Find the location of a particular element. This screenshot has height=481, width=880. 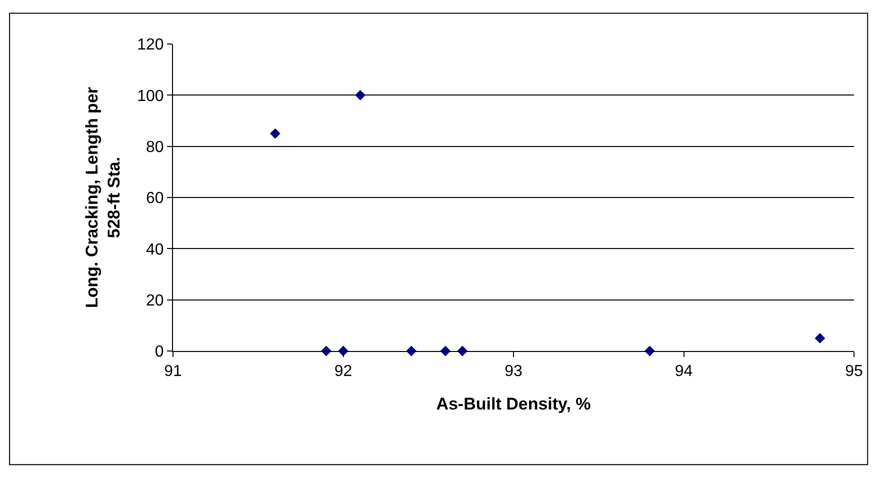

y-tick-label: 120 is located at coordinates (150, 45).